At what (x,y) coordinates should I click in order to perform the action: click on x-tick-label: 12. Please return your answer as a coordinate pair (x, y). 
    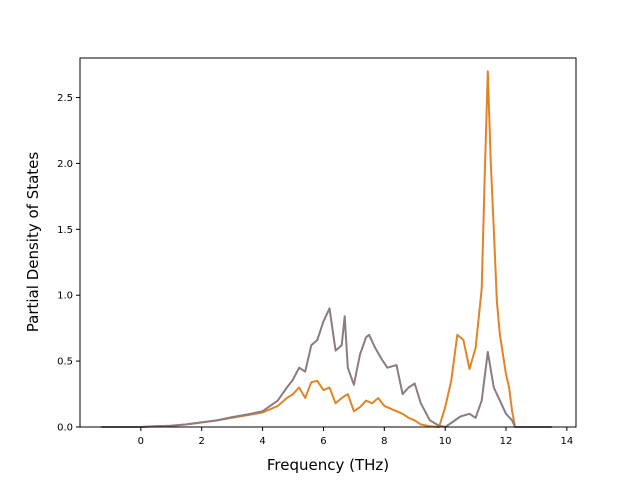
    Looking at the image, I should click on (506, 441).